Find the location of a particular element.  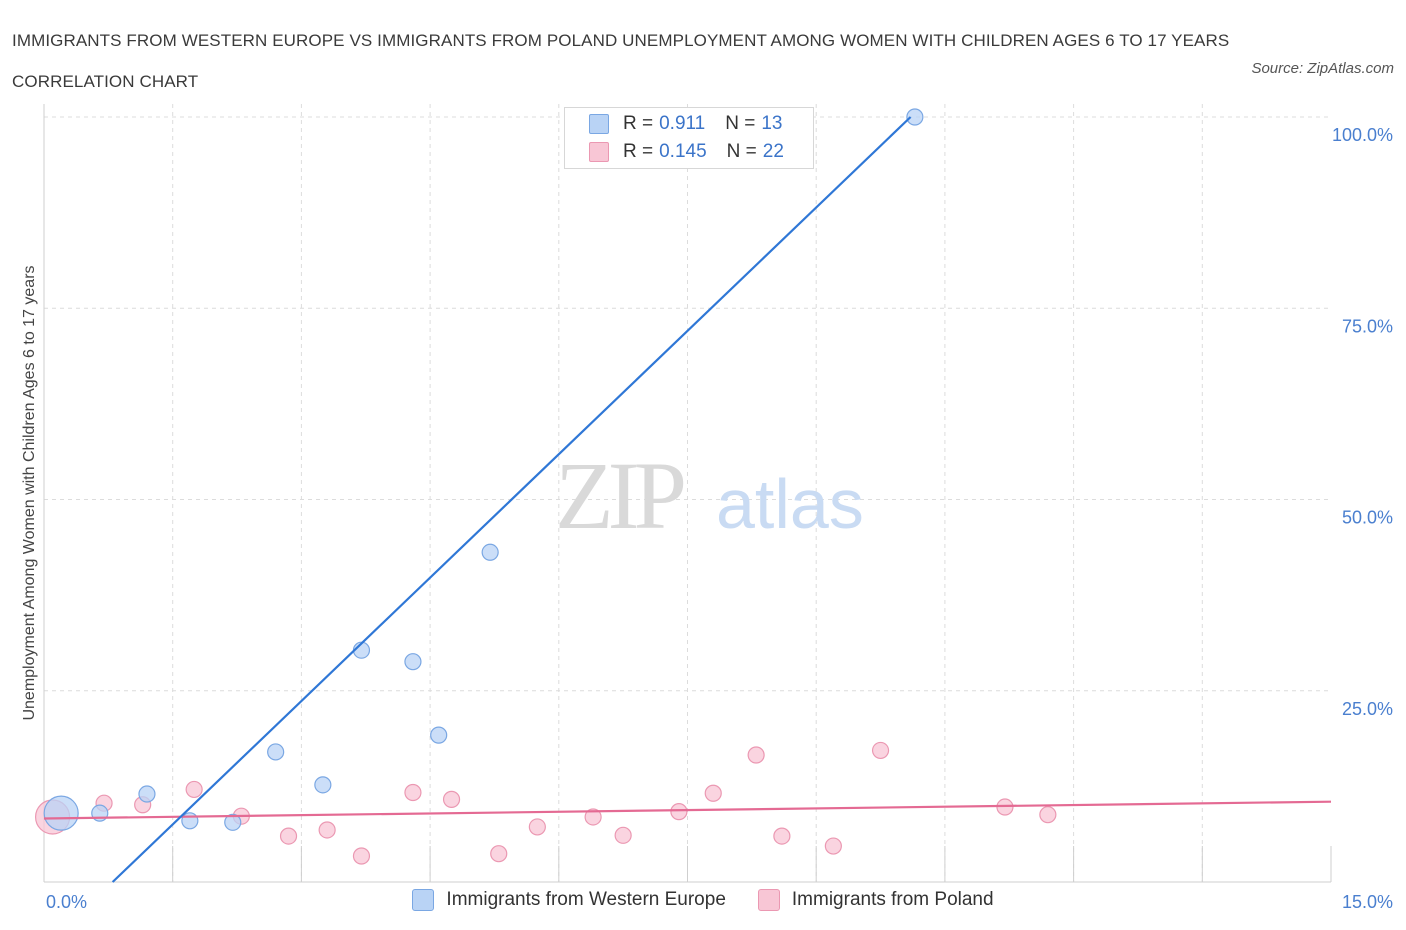

y-tick-label: 25.0% is located at coordinates (1367, 709).